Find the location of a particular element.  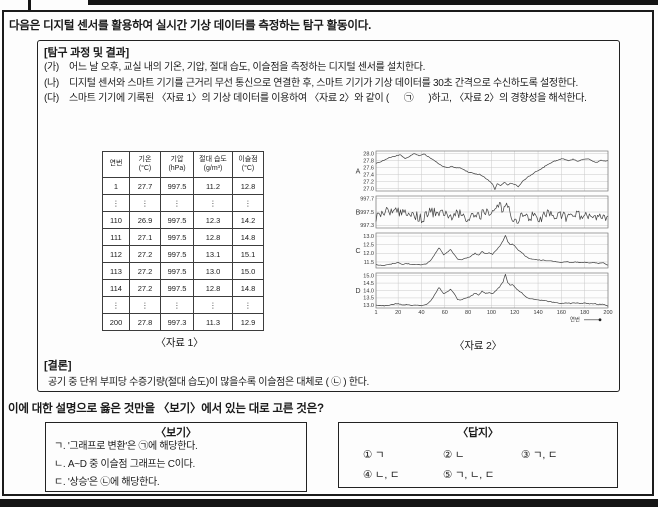

bogi-title: 〈보기〉 is located at coordinates (176, 433).